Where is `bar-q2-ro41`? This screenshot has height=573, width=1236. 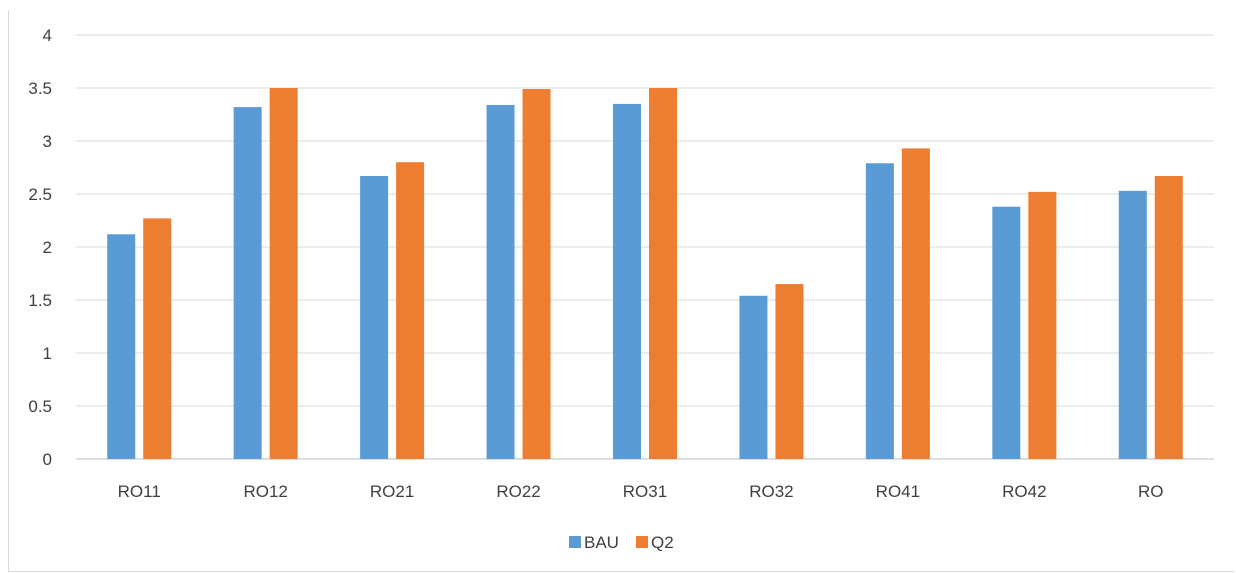 bar-q2-ro41 is located at coordinates (915, 304).